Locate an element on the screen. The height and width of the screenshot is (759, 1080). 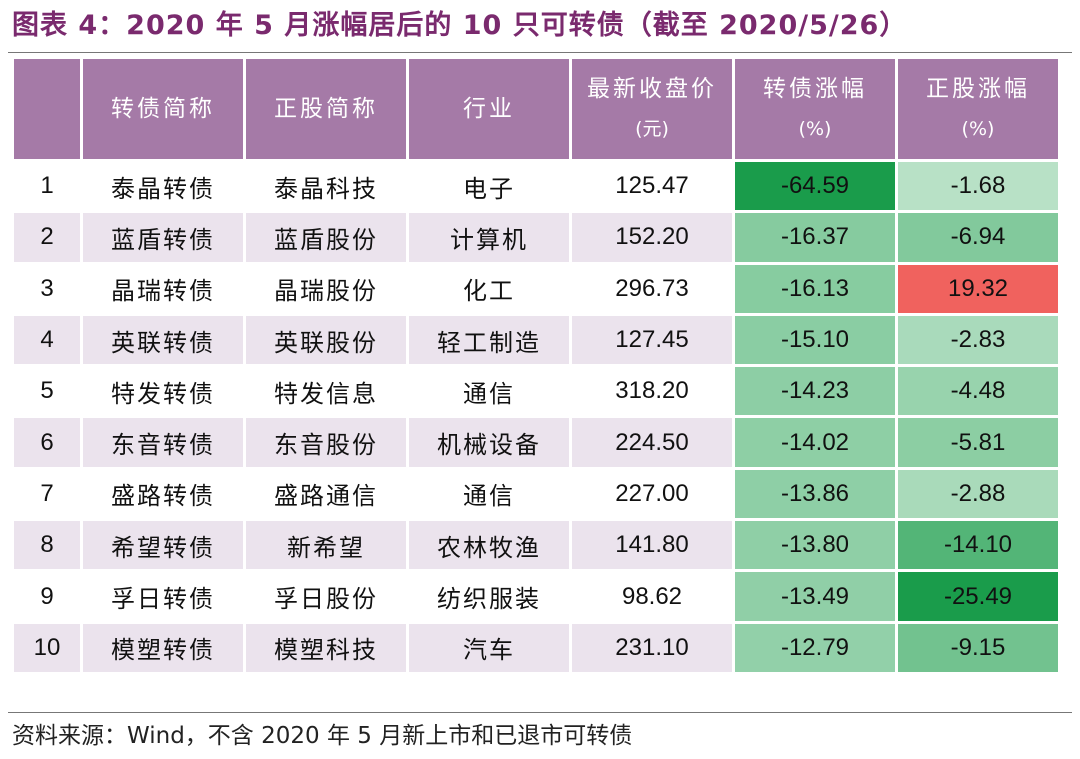
header-bond-change-label: 转债涨幅 is located at coordinates (815, 89).